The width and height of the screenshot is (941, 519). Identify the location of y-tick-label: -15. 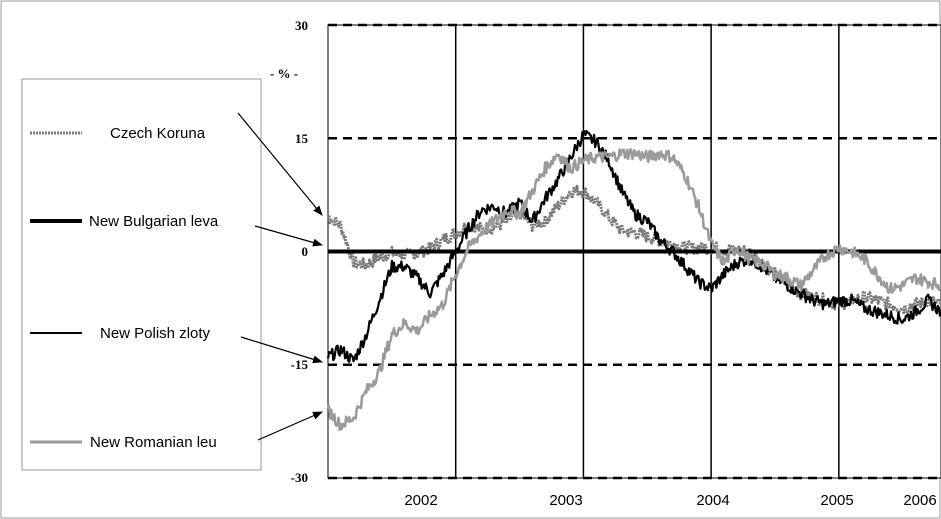
(300, 364).